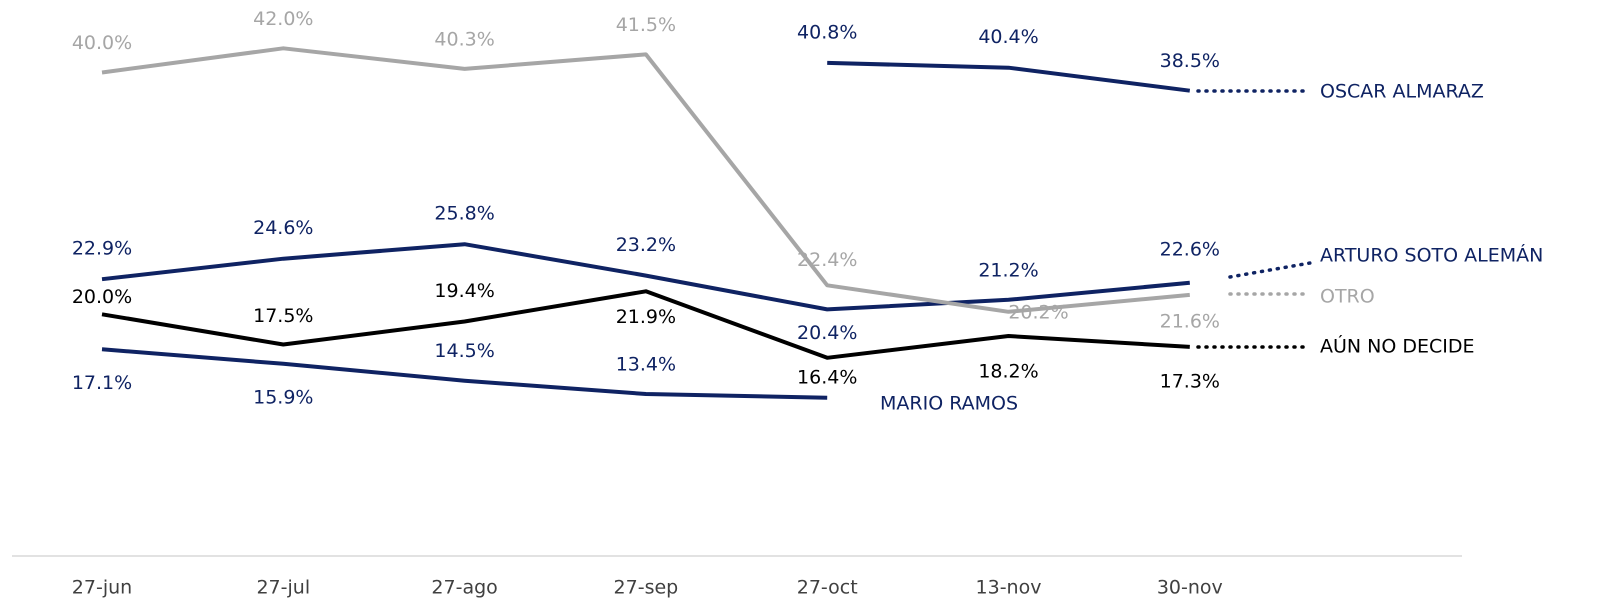 This screenshot has width=1603, height=615. What do you see at coordinates (102, 588) in the screenshot?
I see `x-tick-label: 27-jun` at bounding box center [102, 588].